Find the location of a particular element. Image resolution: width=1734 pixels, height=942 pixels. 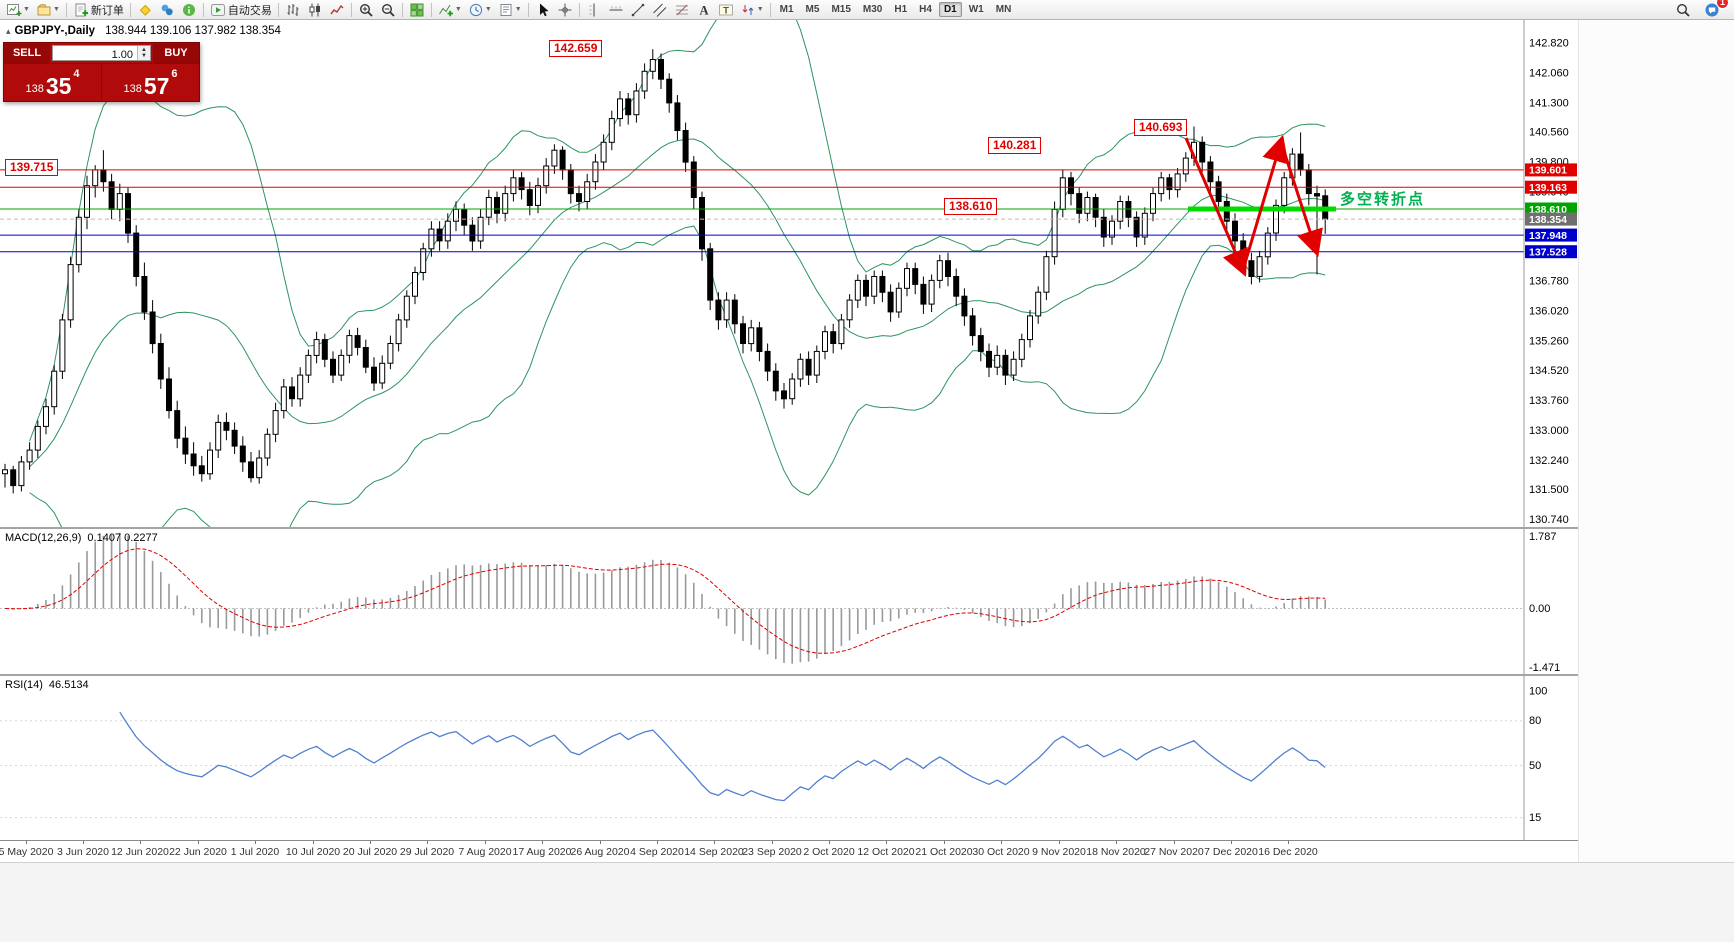

volume-input: 1.00 ▲ ▼ is located at coordinates (101, 53).